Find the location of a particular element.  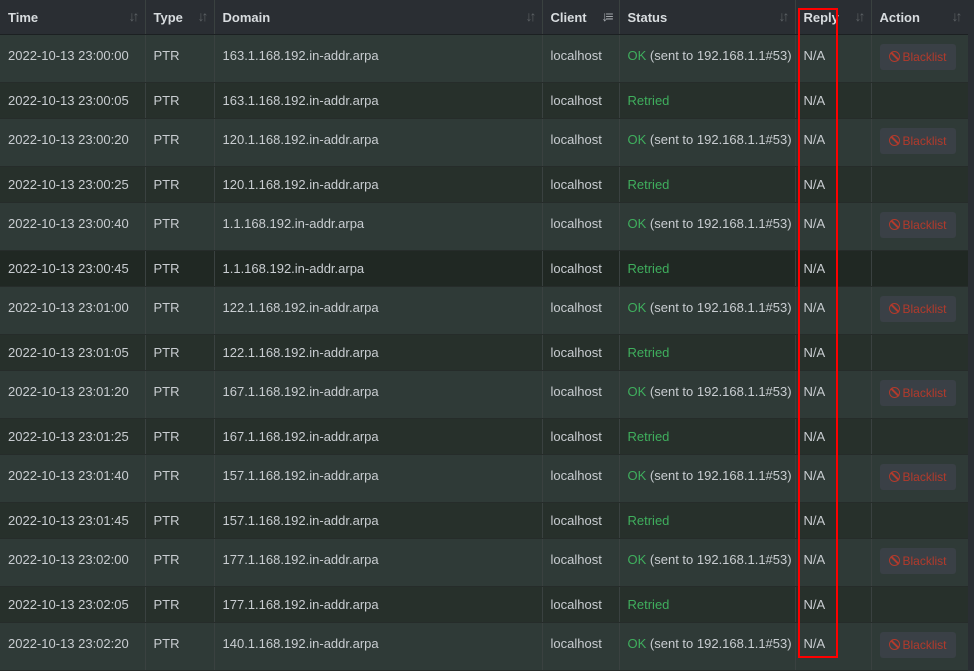

column-header-domain: Domain ↓↑ is located at coordinates (378, 17).